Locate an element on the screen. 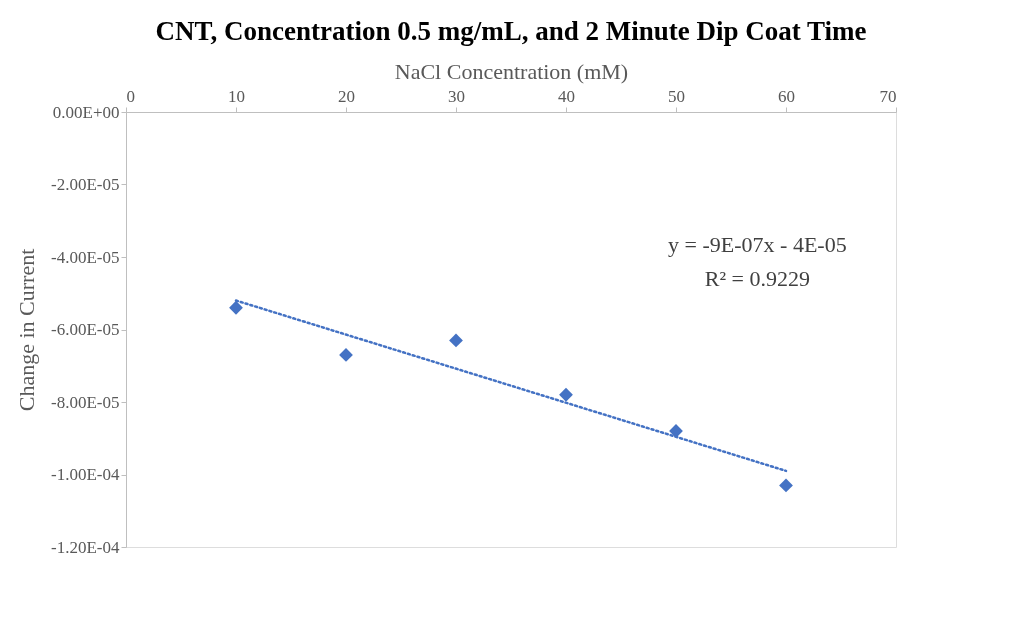 This screenshot has height=627, width=1033. y-tick-label: 0.00E+00 is located at coordinates (86, 112).